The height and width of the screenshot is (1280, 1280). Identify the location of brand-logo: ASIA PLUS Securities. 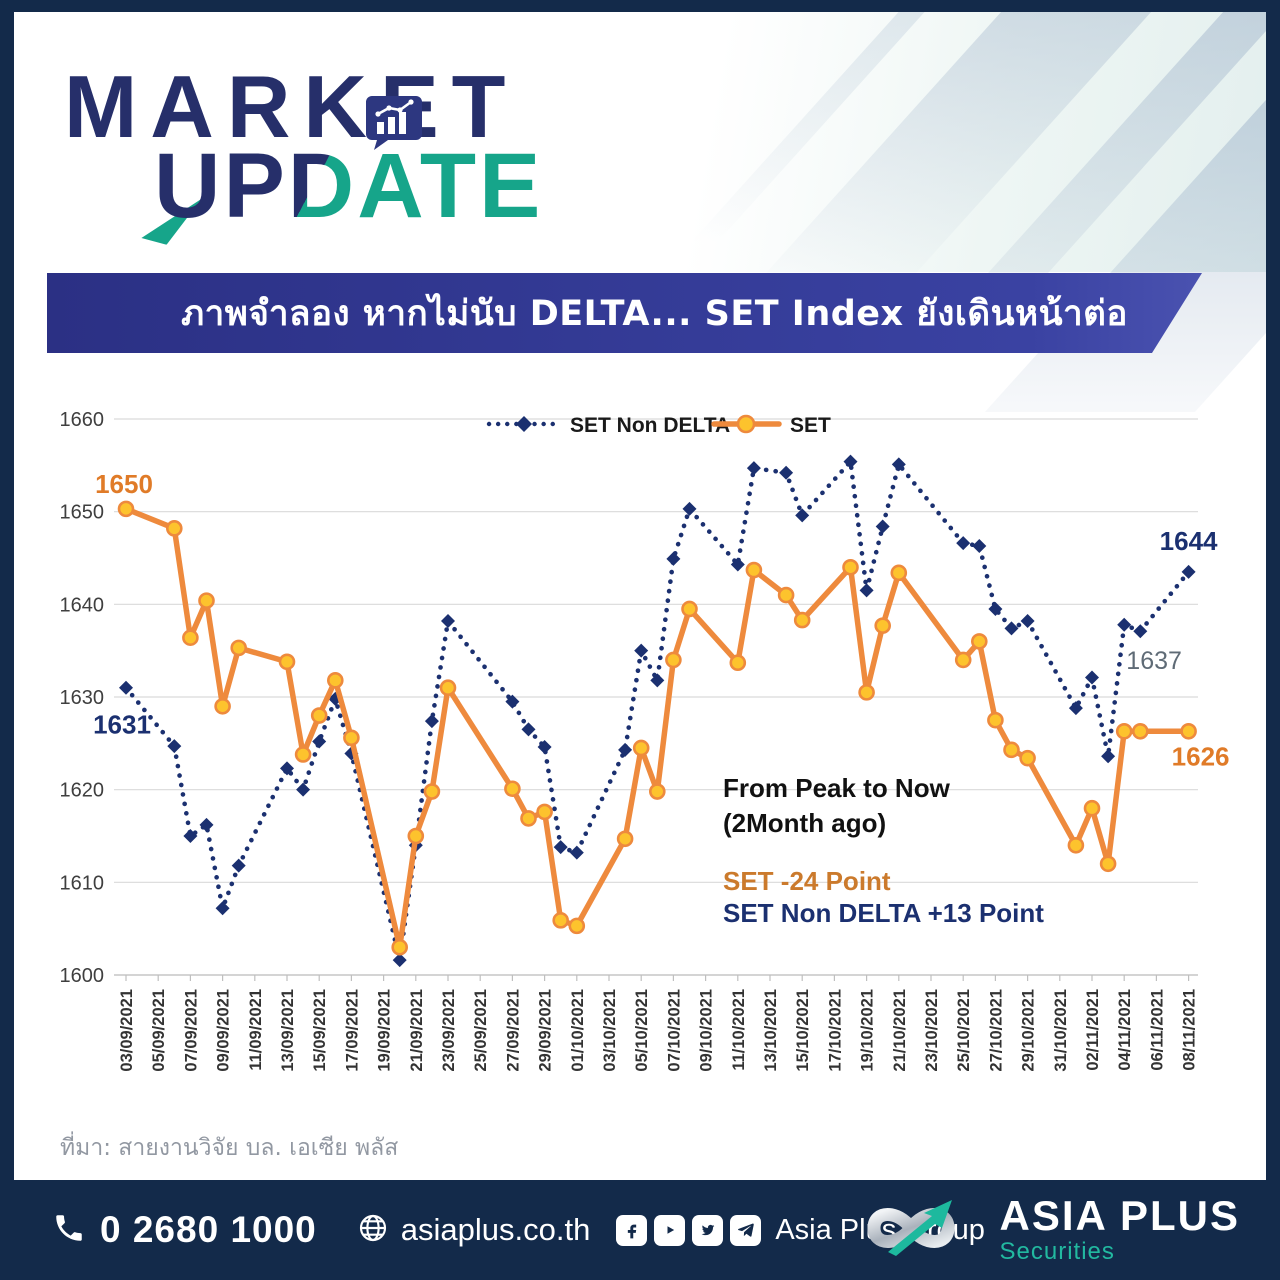
(1038, 1230).